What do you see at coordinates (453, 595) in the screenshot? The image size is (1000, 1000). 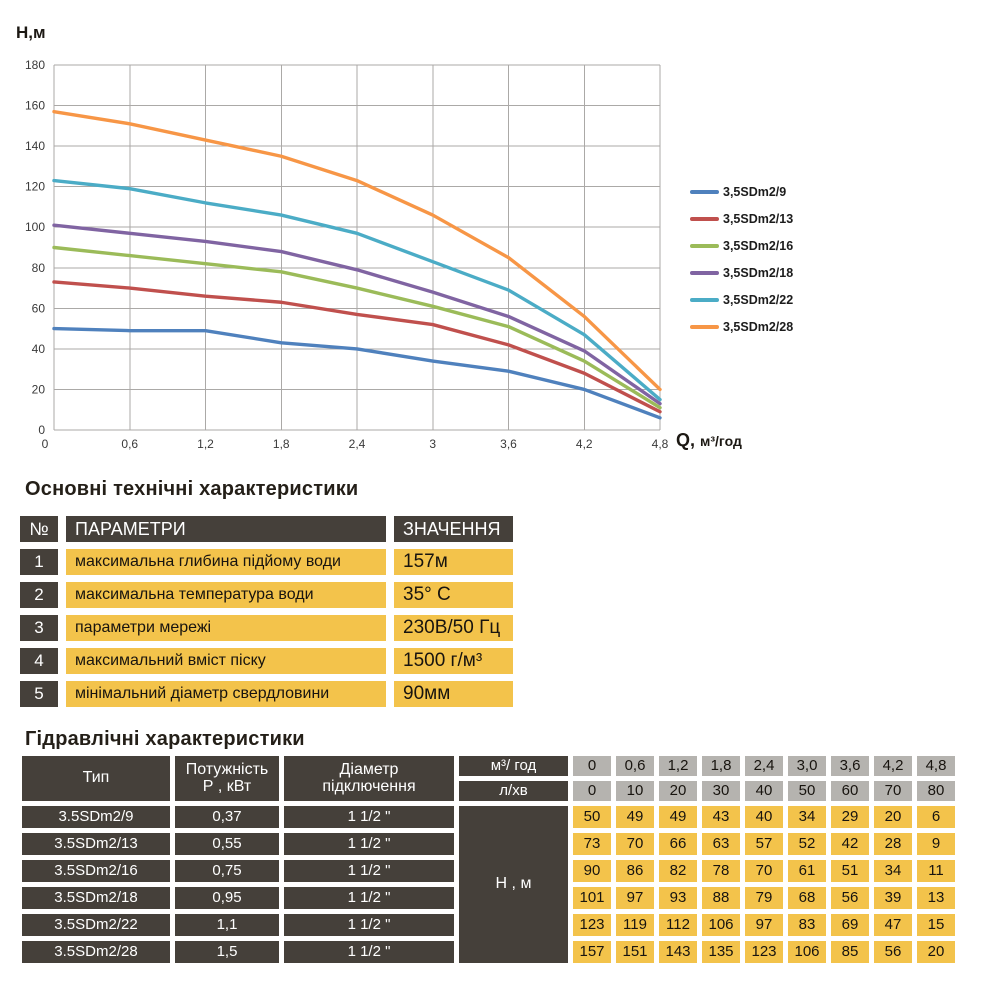 I see `tech-row-value: 35° С` at bounding box center [453, 595].